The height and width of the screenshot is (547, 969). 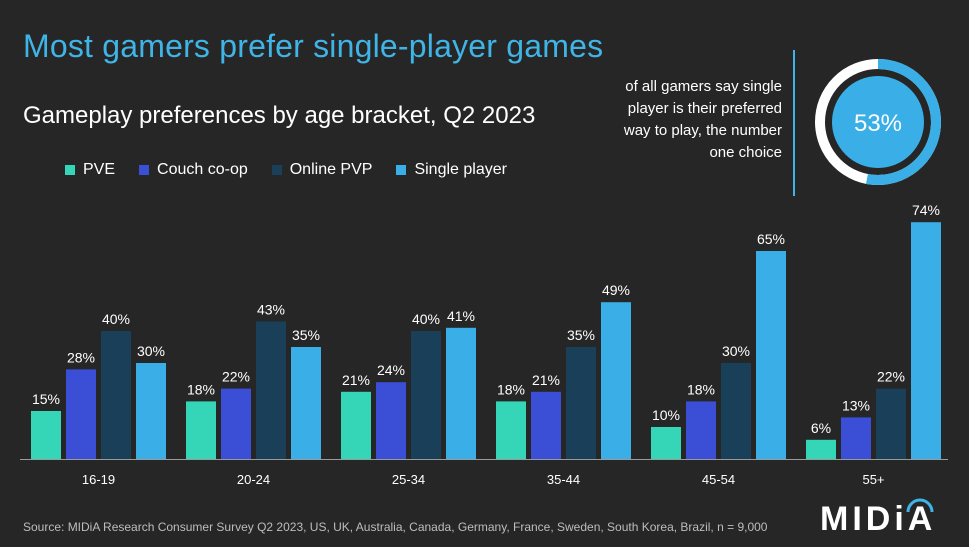 I want to click on legend-item-couch-coop: Couch co-op, so click(x=193, y=170).